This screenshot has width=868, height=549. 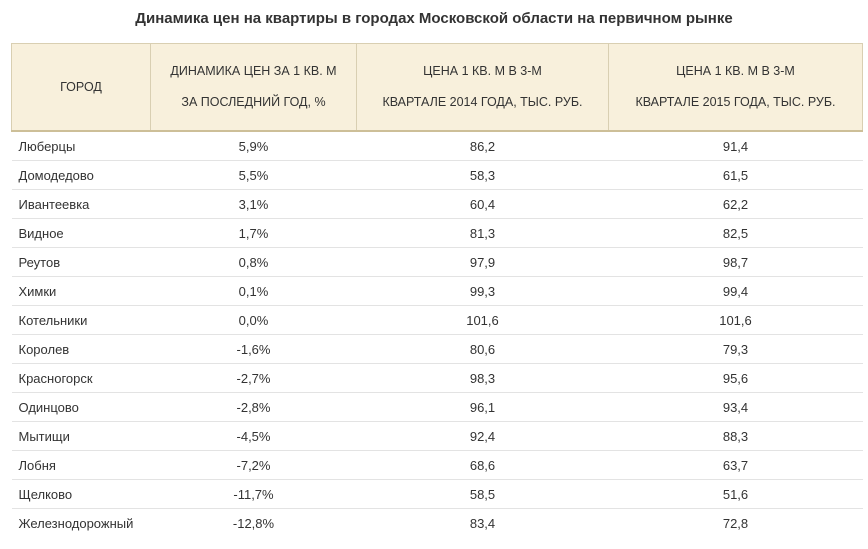 I want to click on header-change-line-2: ЗА ПОСЛЕДНИЙ ГОД, %, so click(x=253, y=102).